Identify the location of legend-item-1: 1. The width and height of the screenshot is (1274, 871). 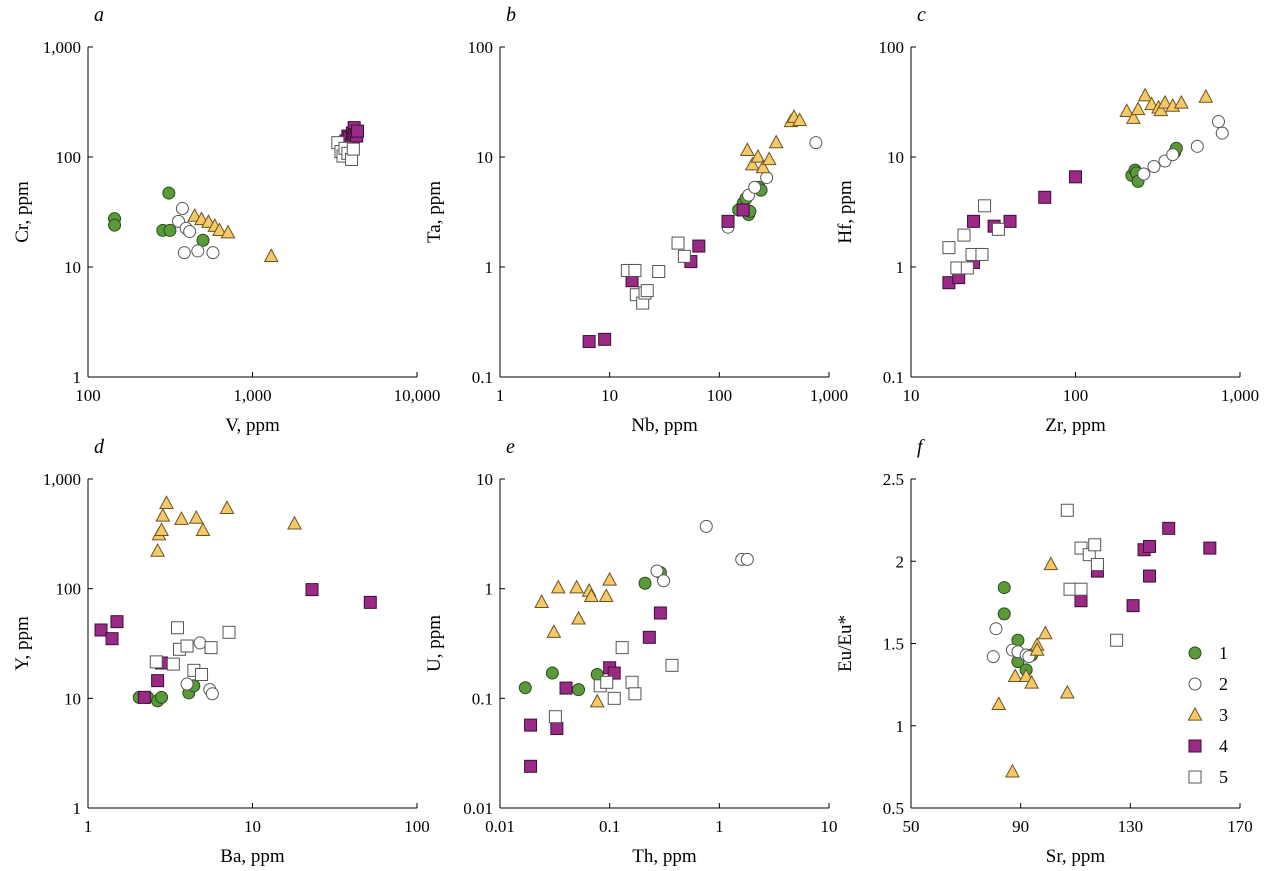
(1208, 653).